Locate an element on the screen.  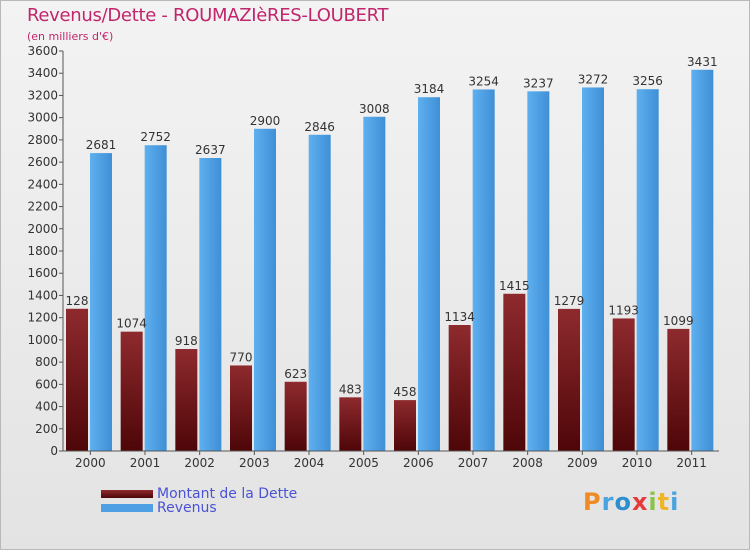
data-label-revenue: 2752 is located at coordinates (155, 137).